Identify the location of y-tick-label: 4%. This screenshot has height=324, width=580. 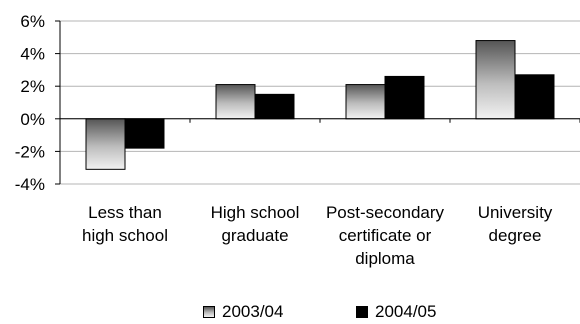
(32, 54).